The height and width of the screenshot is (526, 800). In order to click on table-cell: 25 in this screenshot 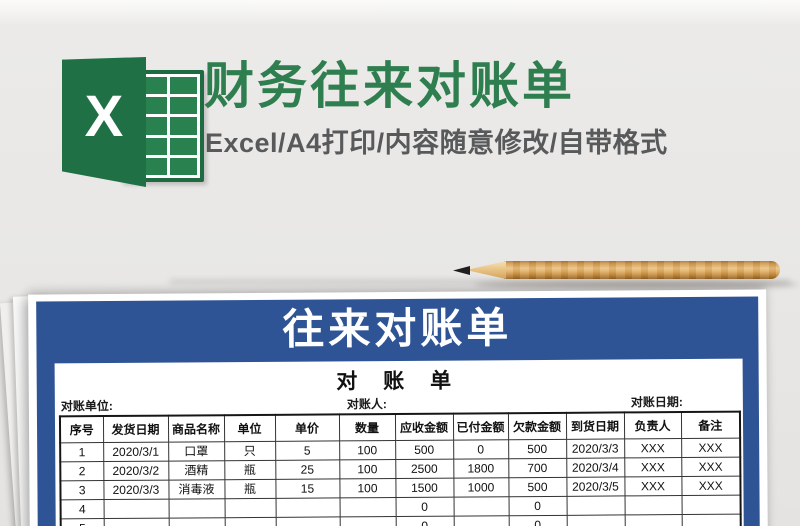, I will do `click(307, 469)`.